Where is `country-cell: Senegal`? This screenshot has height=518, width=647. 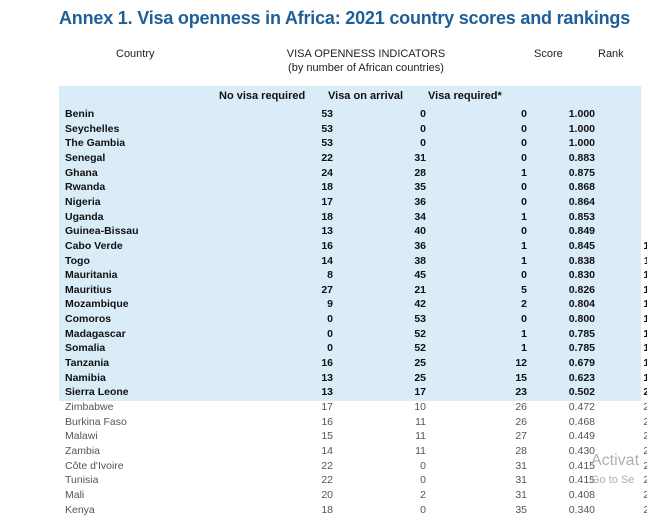 country-cell: Senegal is located at coordinates (85, 157).